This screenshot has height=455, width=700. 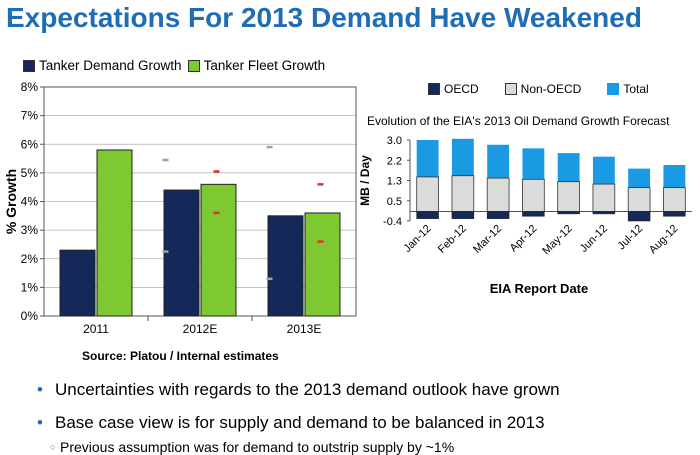 What do you see at coordinates (434, 89) in the screenshot?
I see `legend-swatch-oecd` at bounding box center [434, 89].